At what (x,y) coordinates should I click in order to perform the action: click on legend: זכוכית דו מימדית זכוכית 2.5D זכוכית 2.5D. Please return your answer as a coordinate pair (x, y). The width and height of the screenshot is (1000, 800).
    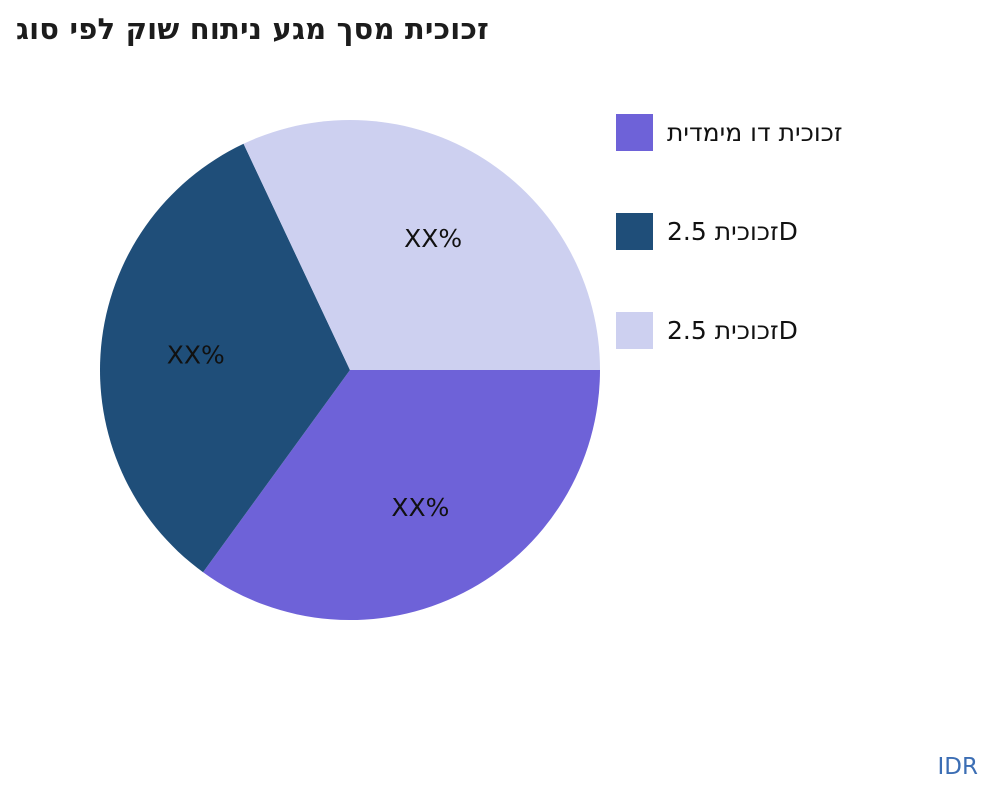
    Looking at the image, I should click on (729, 231).